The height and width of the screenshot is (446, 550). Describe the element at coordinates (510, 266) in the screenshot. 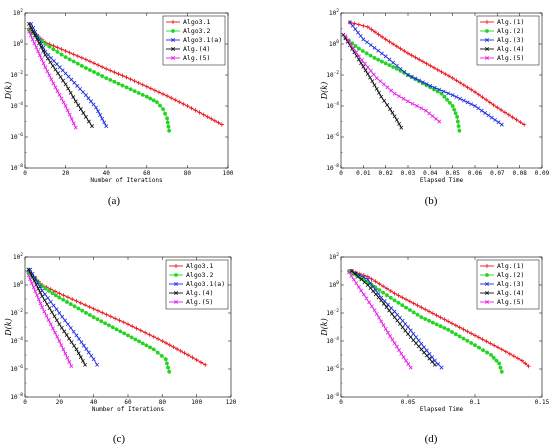

I see `legend-entry: Alg.(1)` at that location.